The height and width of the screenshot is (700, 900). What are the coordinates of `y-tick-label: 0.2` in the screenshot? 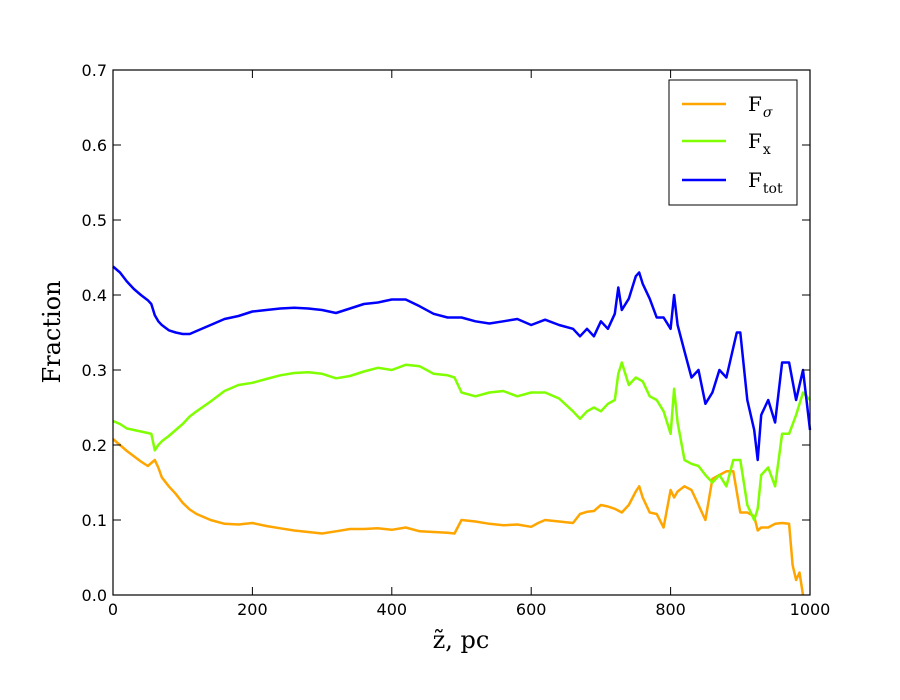 It's located at (94, 445).